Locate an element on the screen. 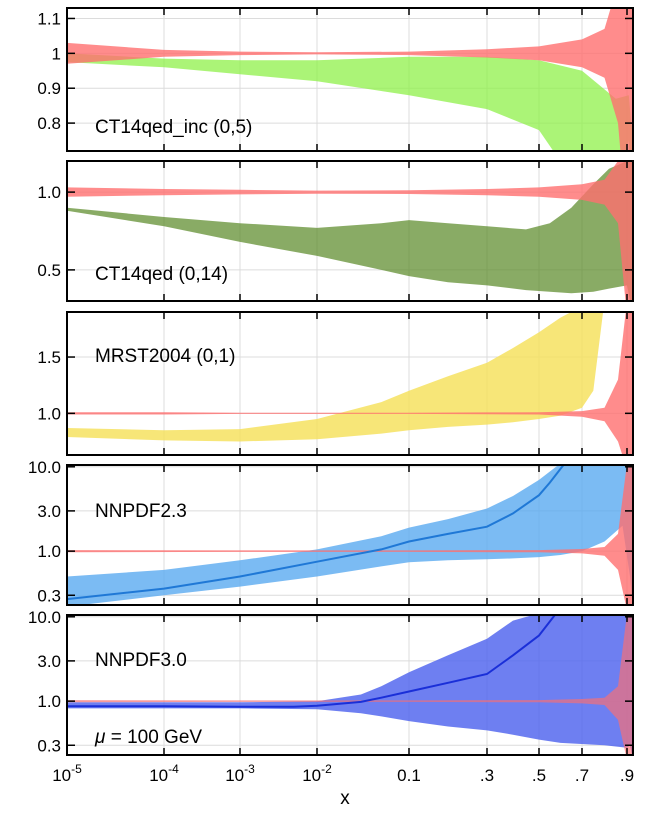 The image size is (646, 813). y-tick-label: 0.5 is located at coordinates (49, 270).